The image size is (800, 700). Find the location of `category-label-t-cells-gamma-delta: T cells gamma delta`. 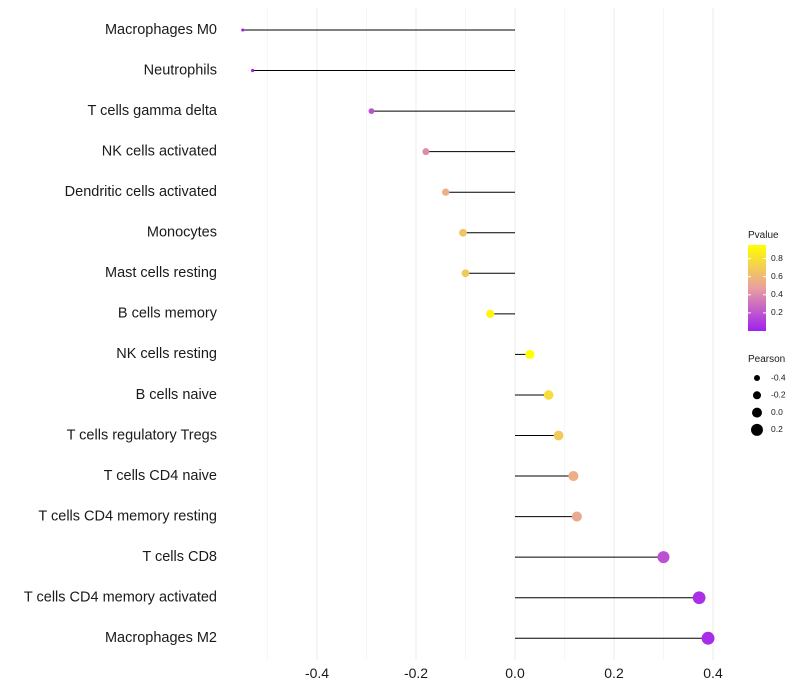

category-label-t-cells-gamma-delta: T cells gamma delta is located at coordinates (153, 111).